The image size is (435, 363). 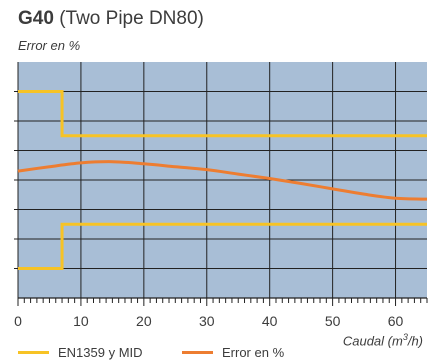 I want to click on limit-line-upper, so click(x=222, y=114).